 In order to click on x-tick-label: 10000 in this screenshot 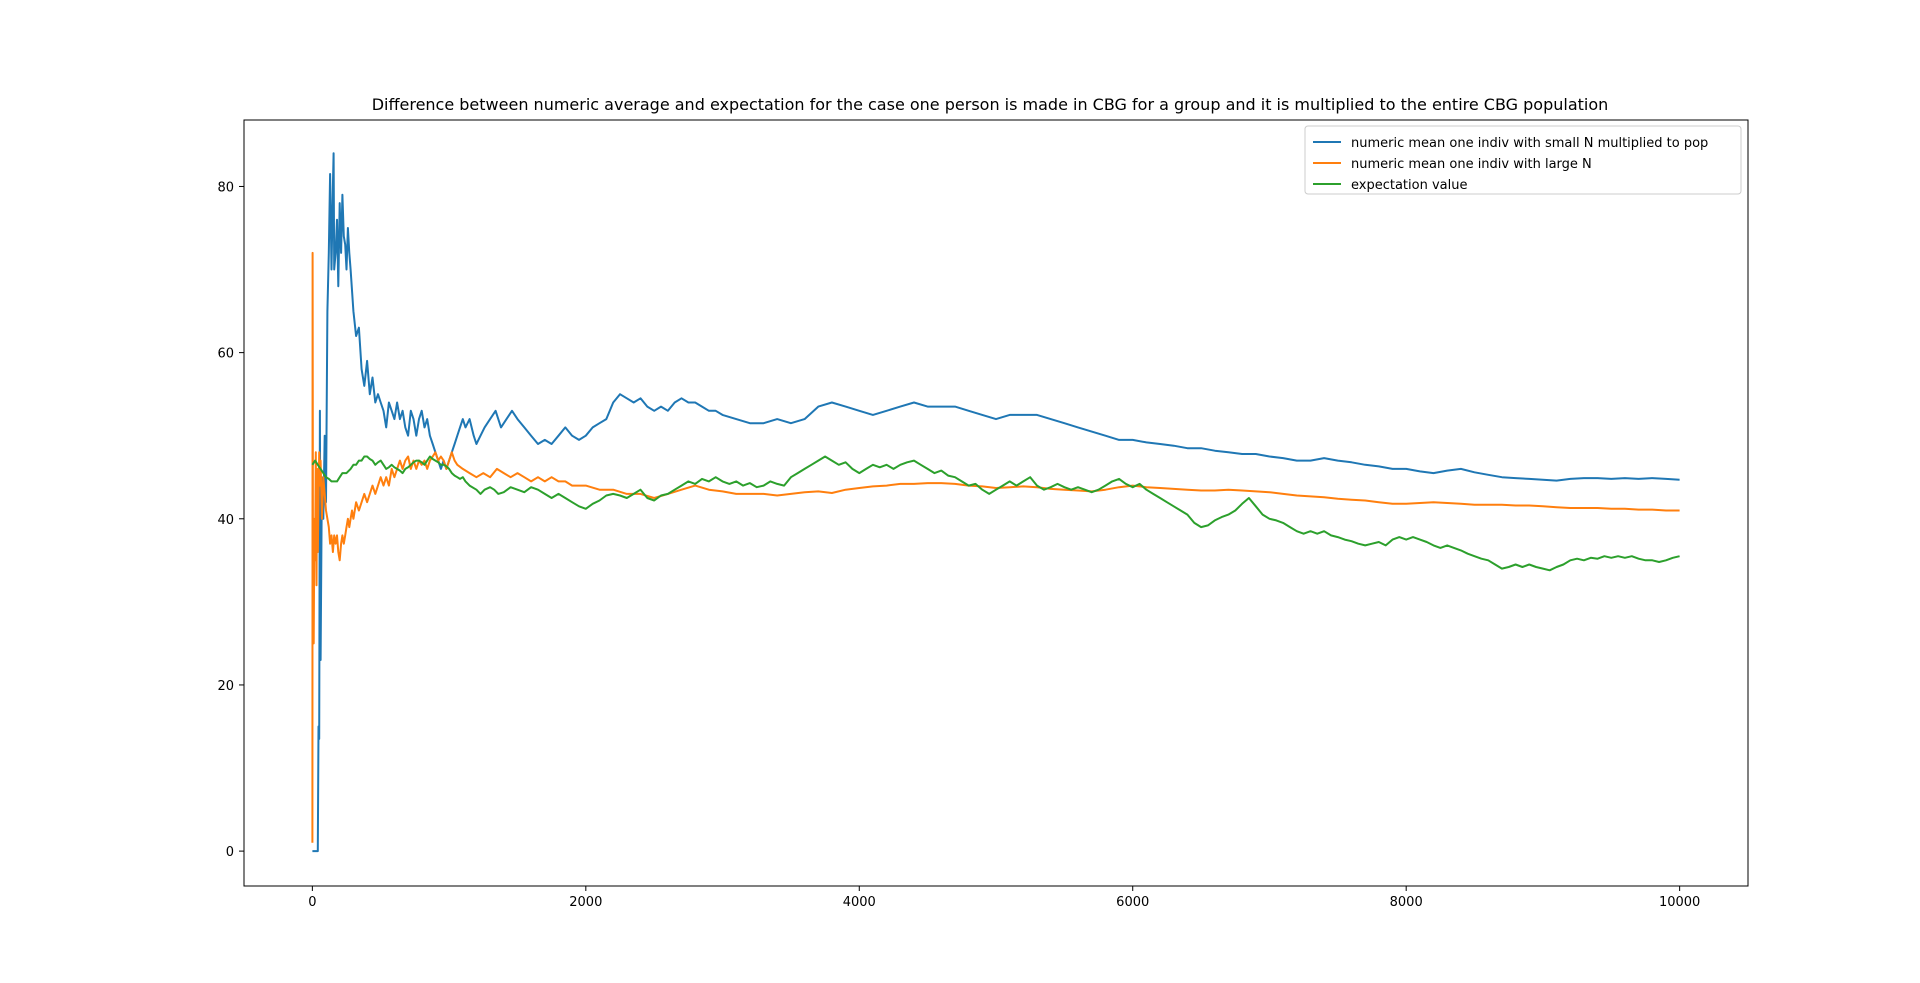, I will do `click(1679, 902)`.